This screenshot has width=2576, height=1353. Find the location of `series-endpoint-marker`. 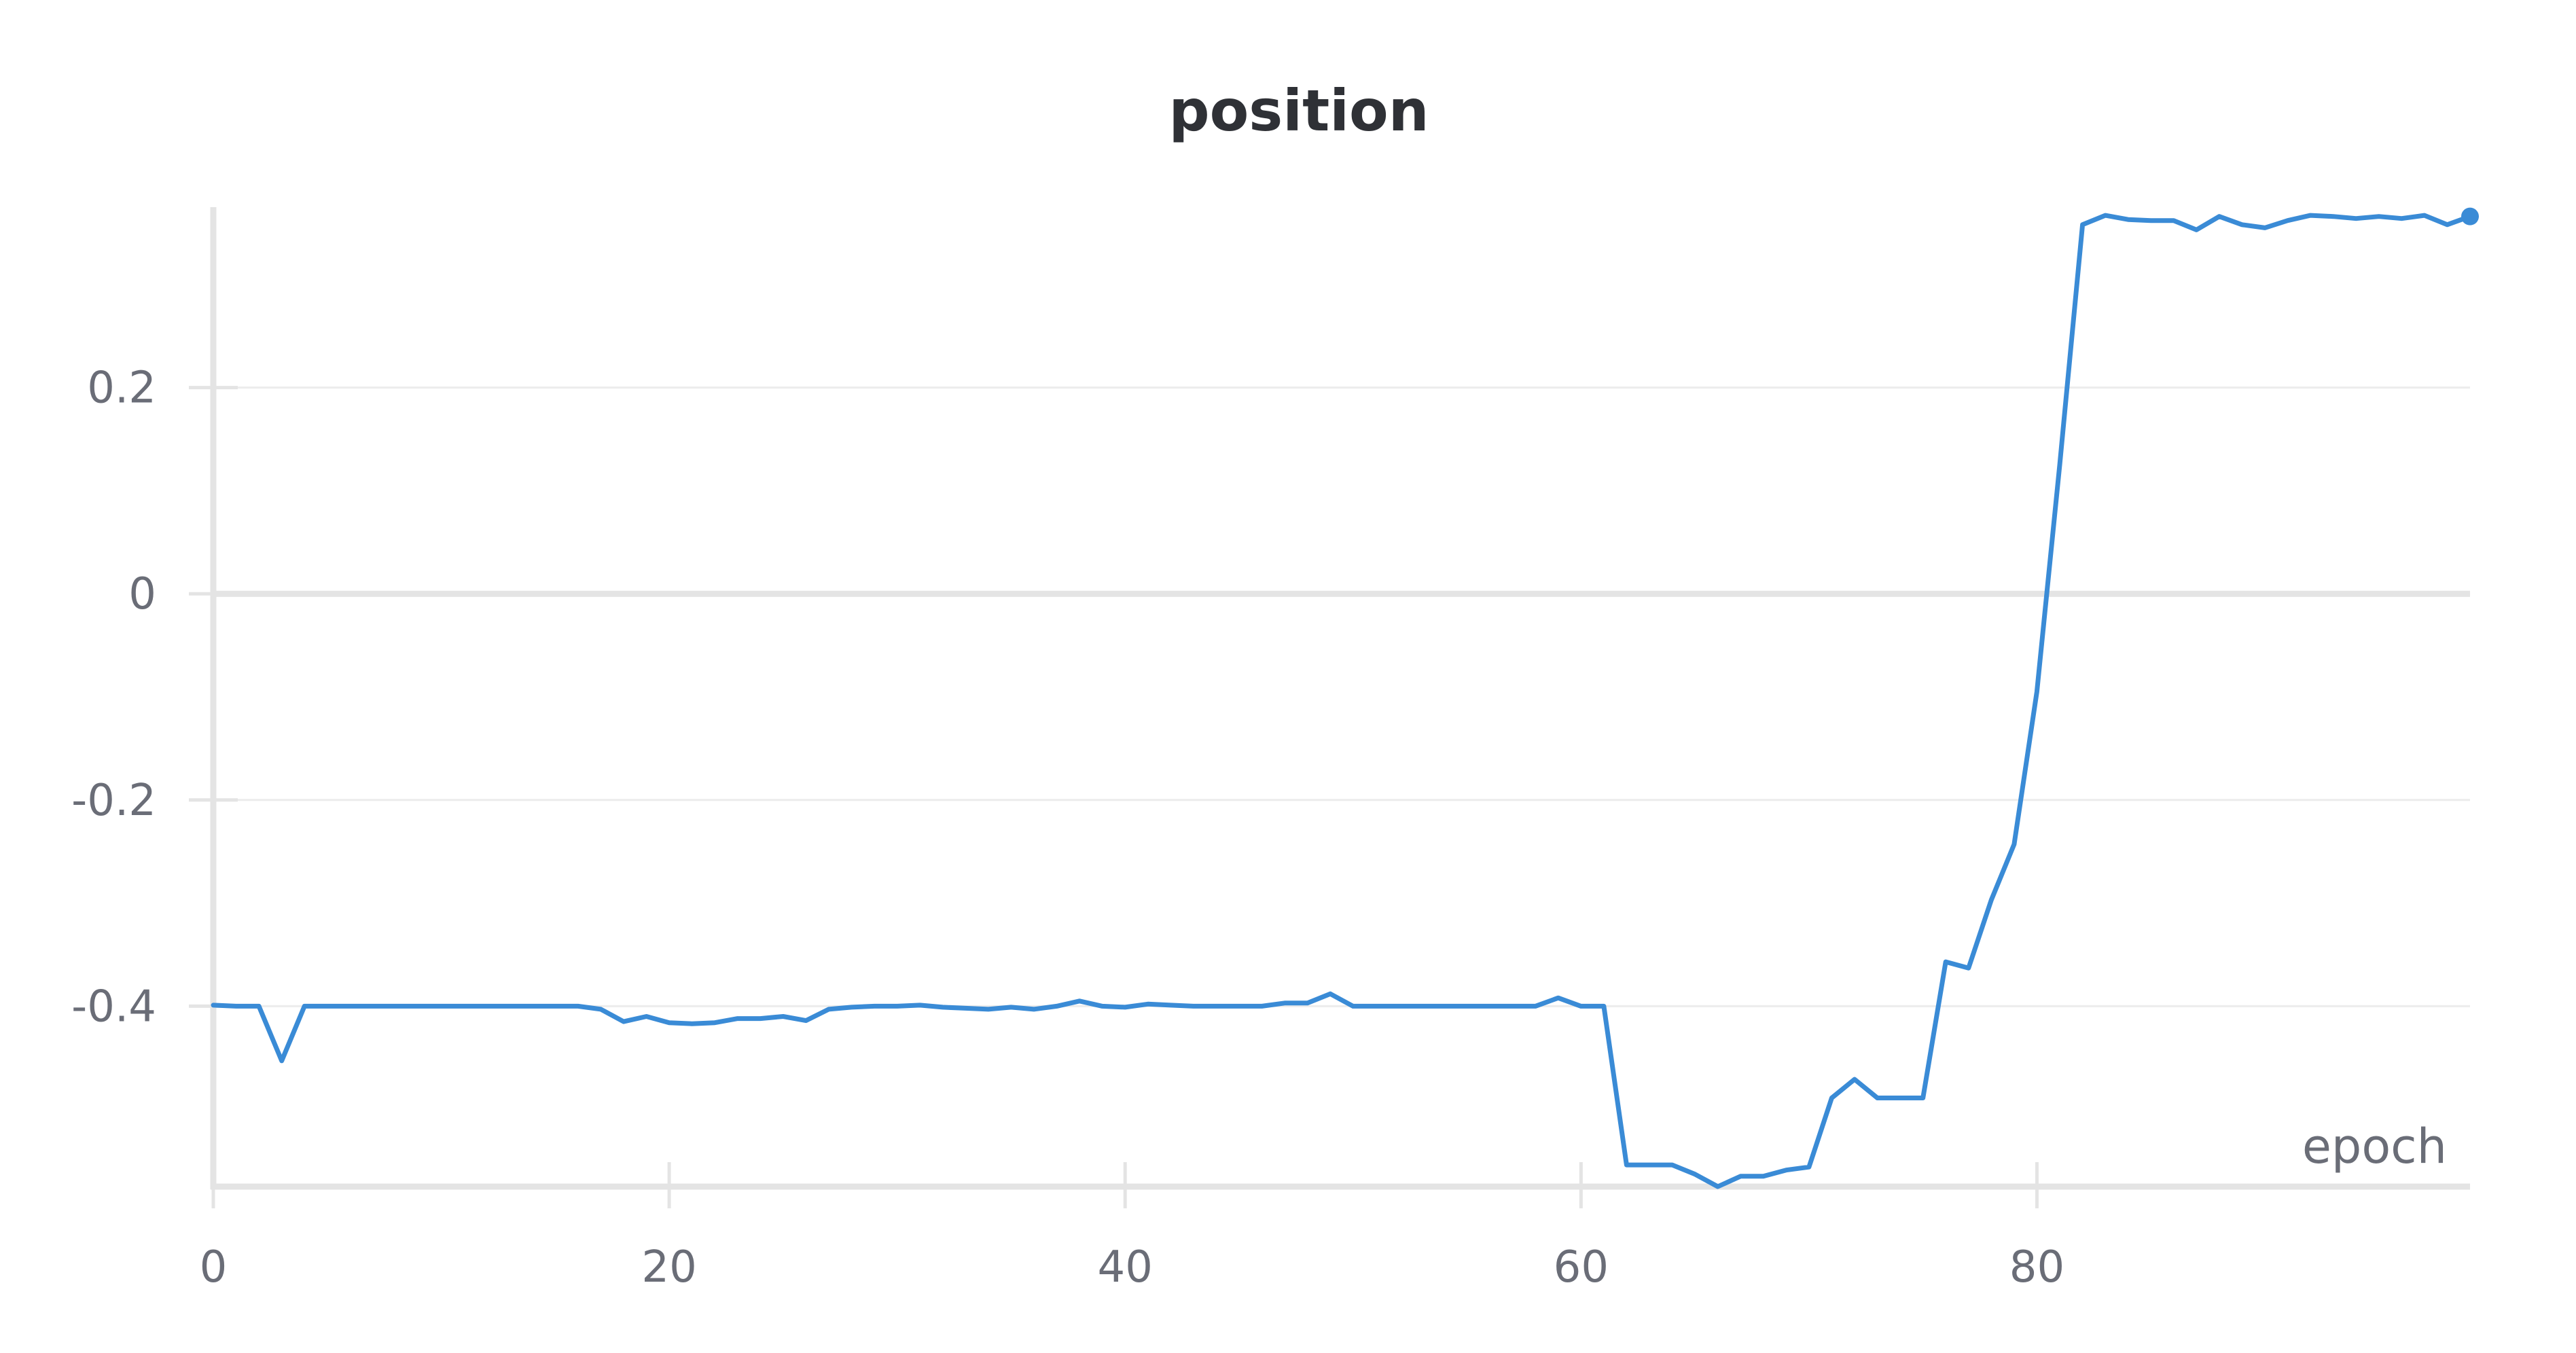

series-endpoint-marker is located at coordinates (2470, 217).